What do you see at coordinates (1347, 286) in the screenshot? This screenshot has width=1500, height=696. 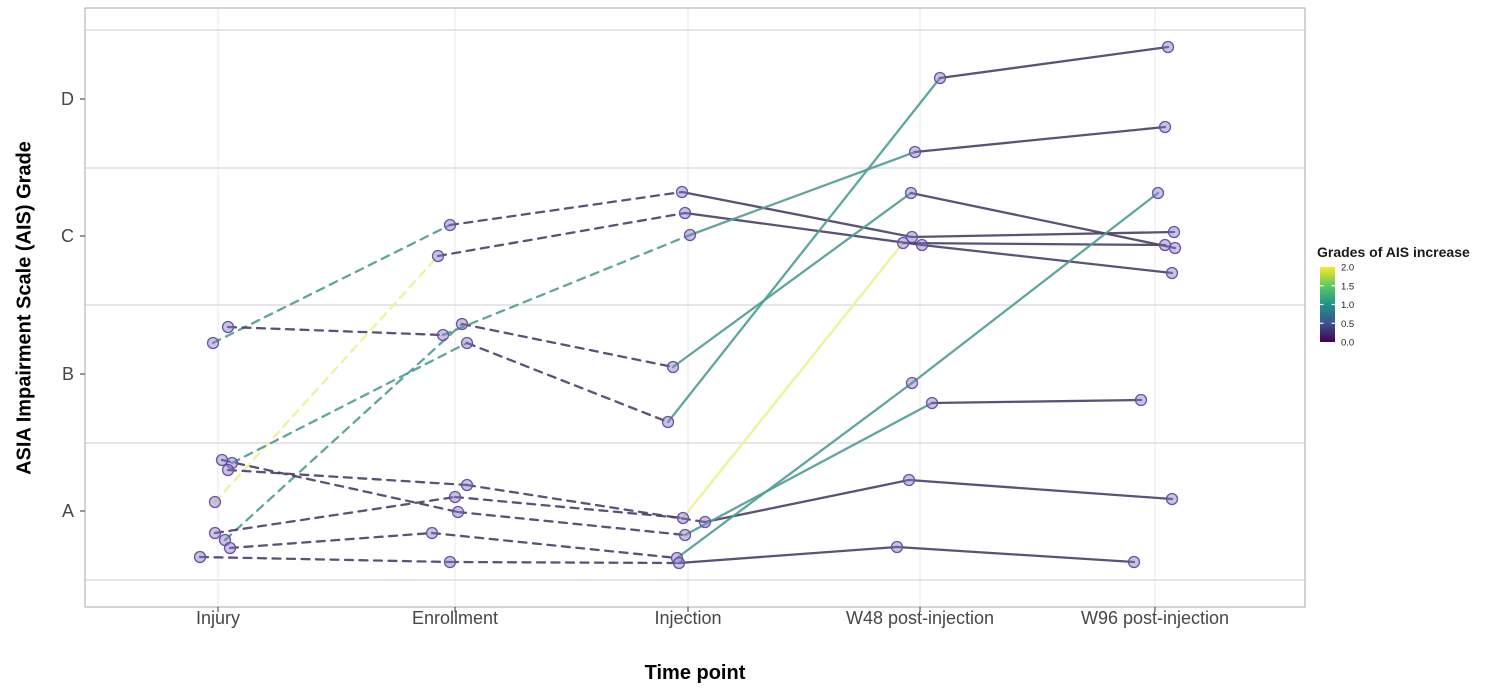 I see `colorbar-tick-label: 1.5` at bounding box center [1347, 286].